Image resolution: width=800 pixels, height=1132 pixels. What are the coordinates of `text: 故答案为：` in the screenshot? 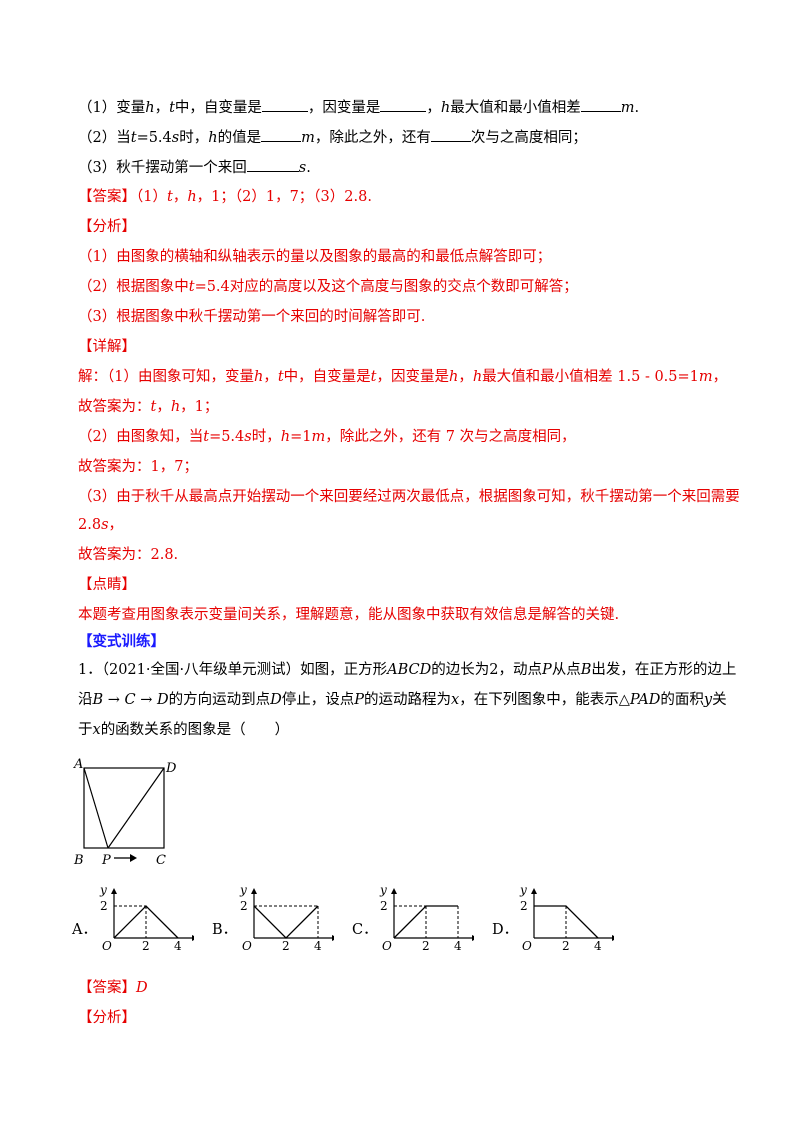 It's located at (114, 407).